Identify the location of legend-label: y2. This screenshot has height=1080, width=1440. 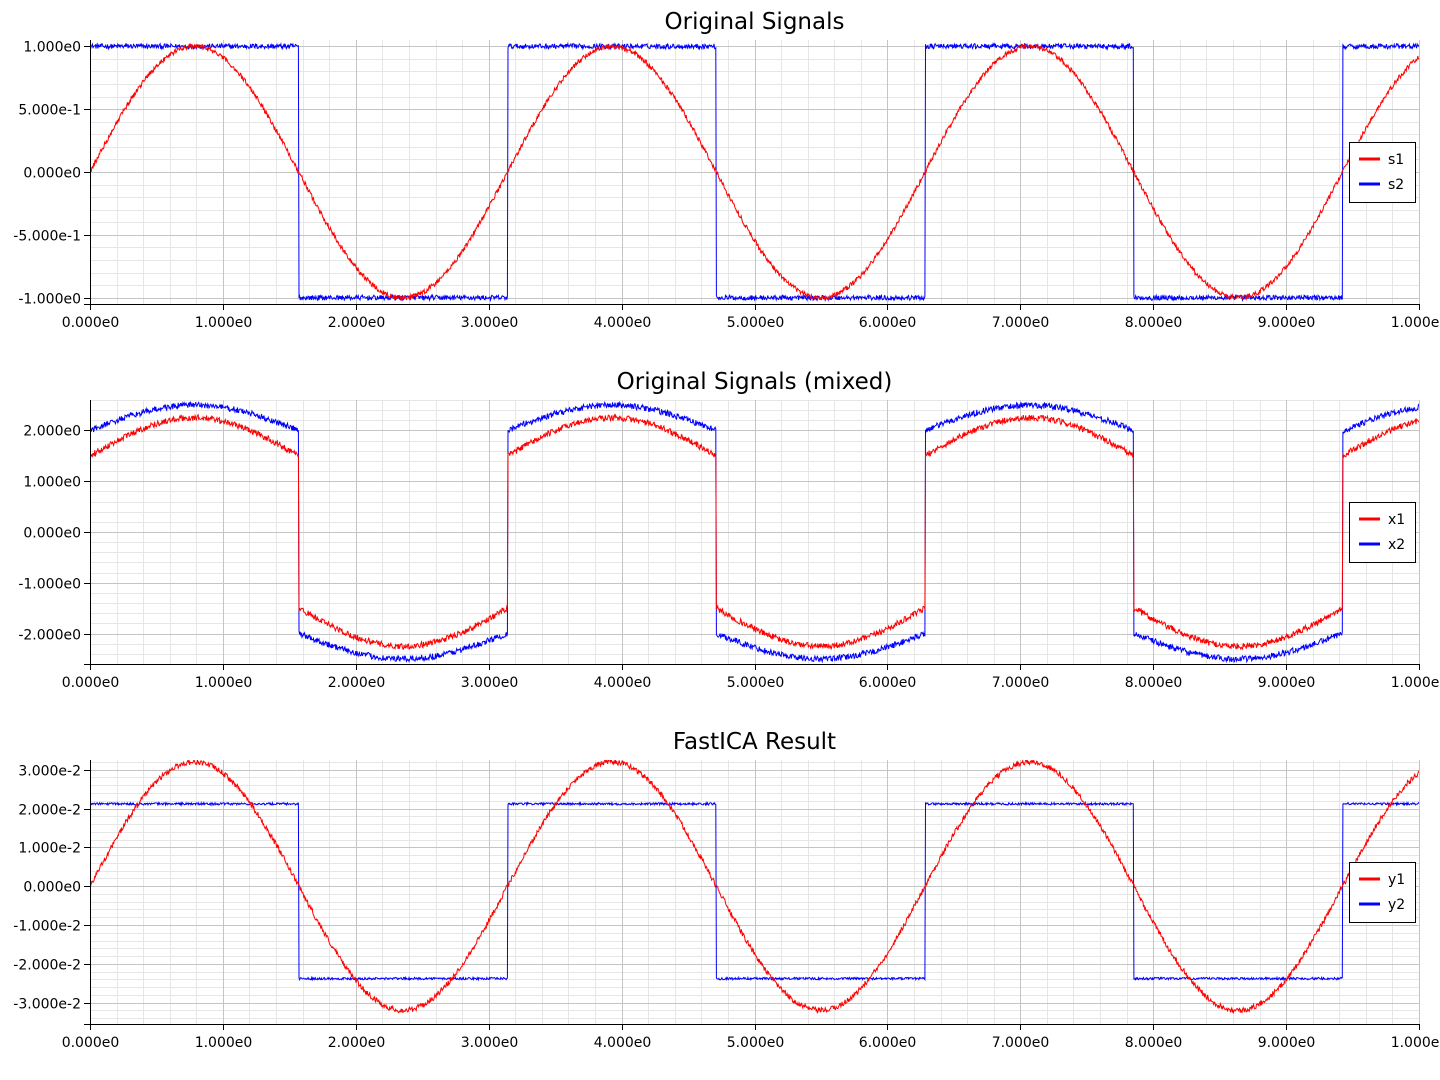
(1396, 905).